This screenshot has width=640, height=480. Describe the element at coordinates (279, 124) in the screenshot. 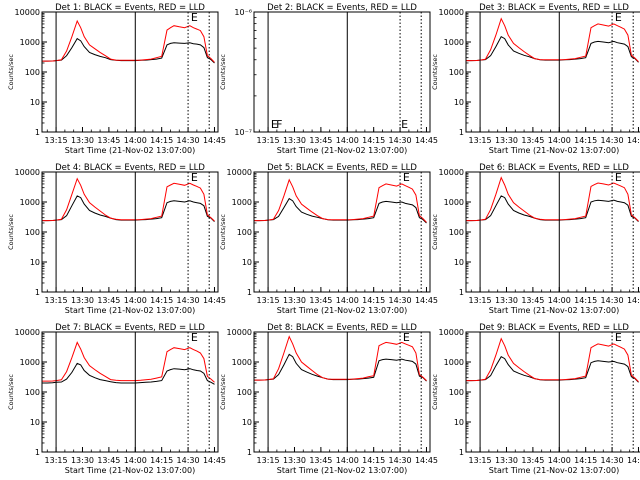

I see `marker-letter: F` at that location.